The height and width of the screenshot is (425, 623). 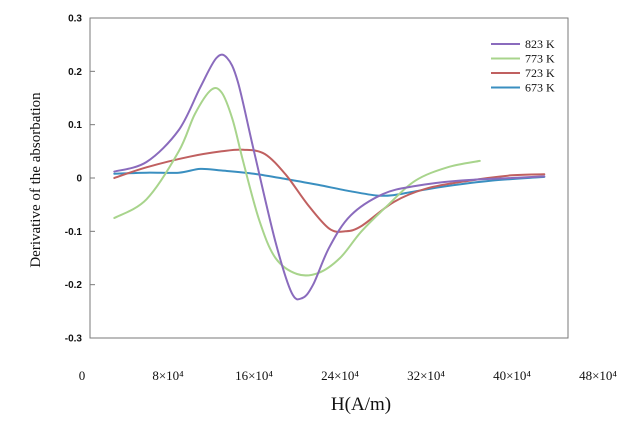 I want to click on y-axis: 0.3 0.2 0.1 0 -0.1 -0.2 -0.3, so click(x=80, y=179).